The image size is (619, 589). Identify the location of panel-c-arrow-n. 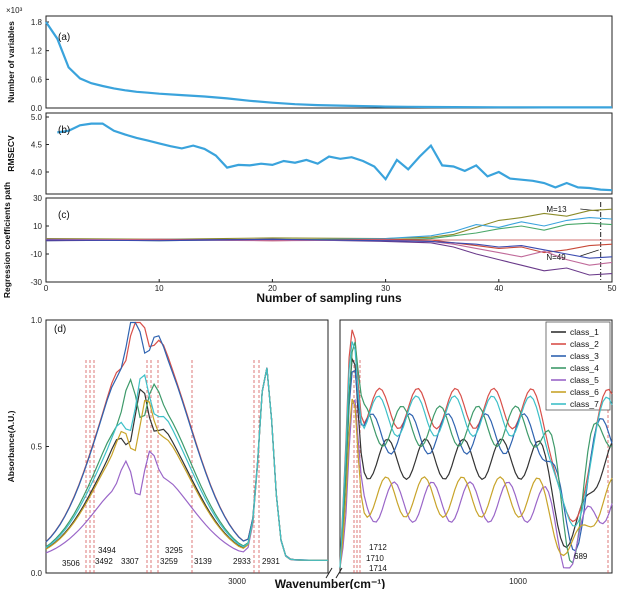
(589, 253).